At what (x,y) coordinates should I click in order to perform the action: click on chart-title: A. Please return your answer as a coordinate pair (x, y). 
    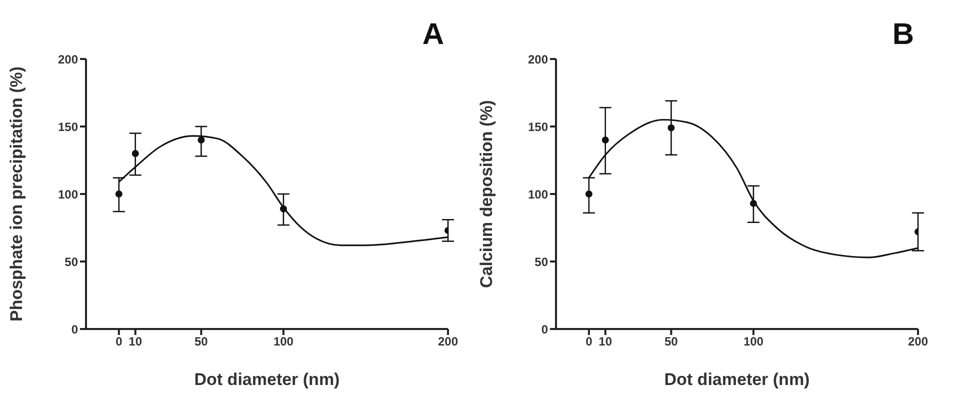
    Looking at the image, I should click on (433, 35).